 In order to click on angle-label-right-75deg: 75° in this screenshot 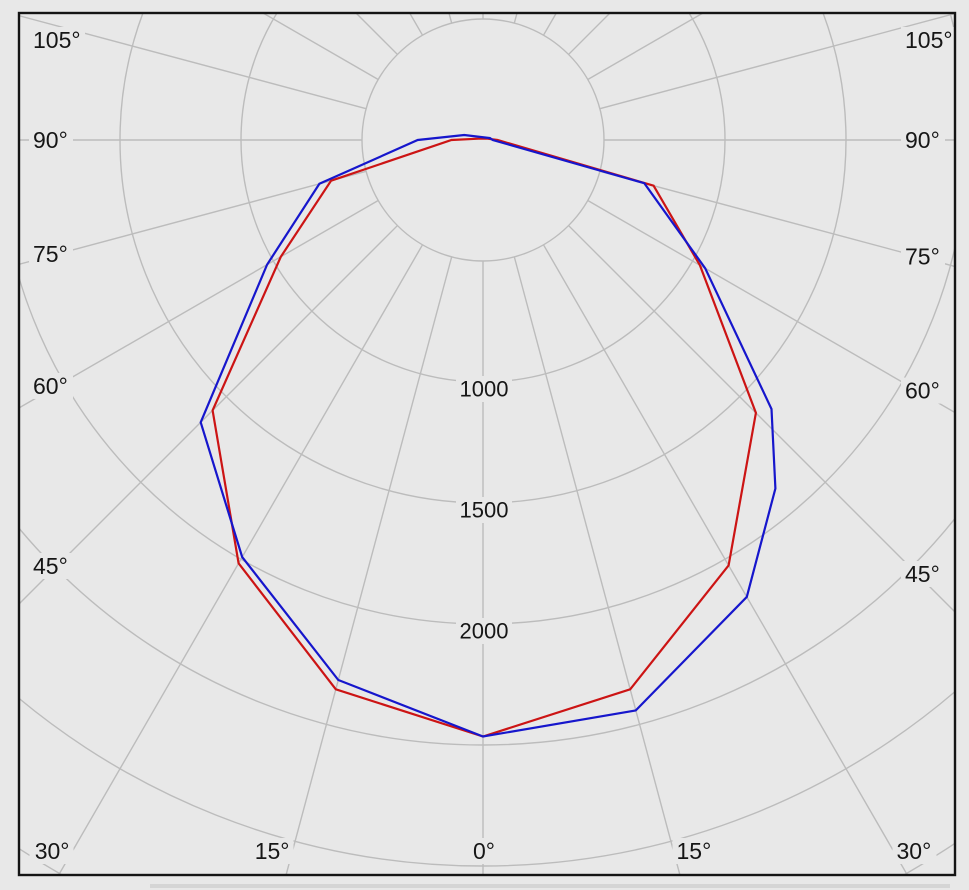, I will do `click(922, 256)`.